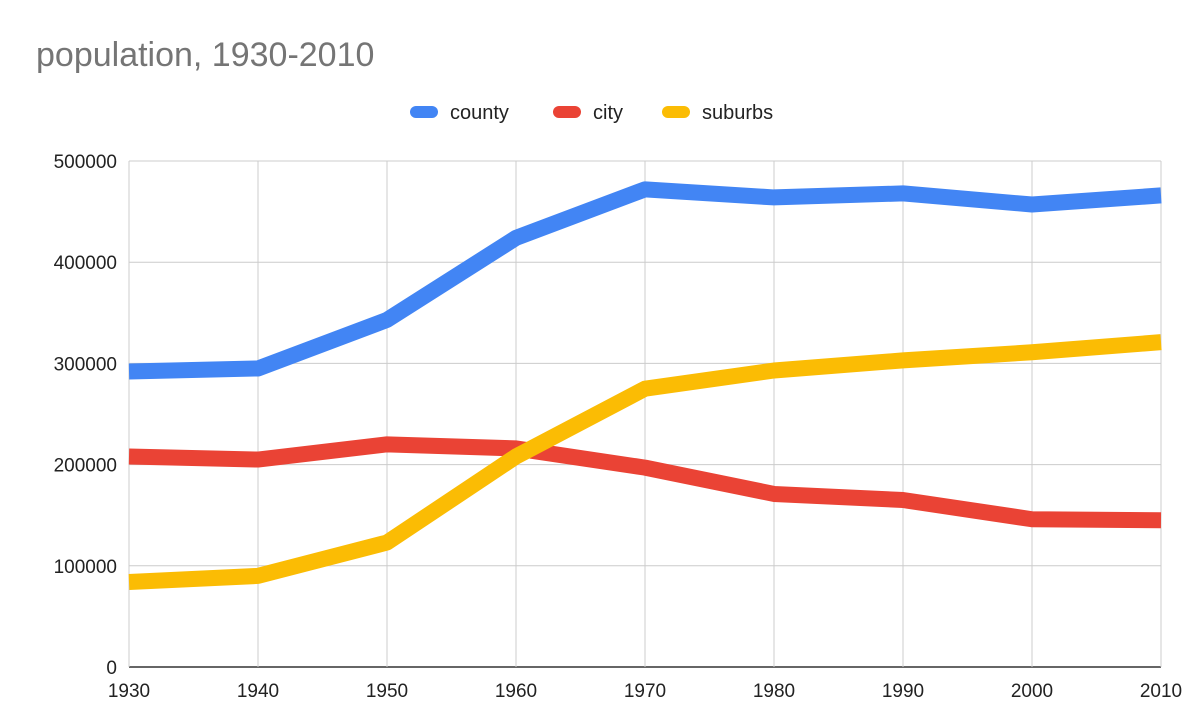  I want to click on legend-label-city: city, so click(608, 113).